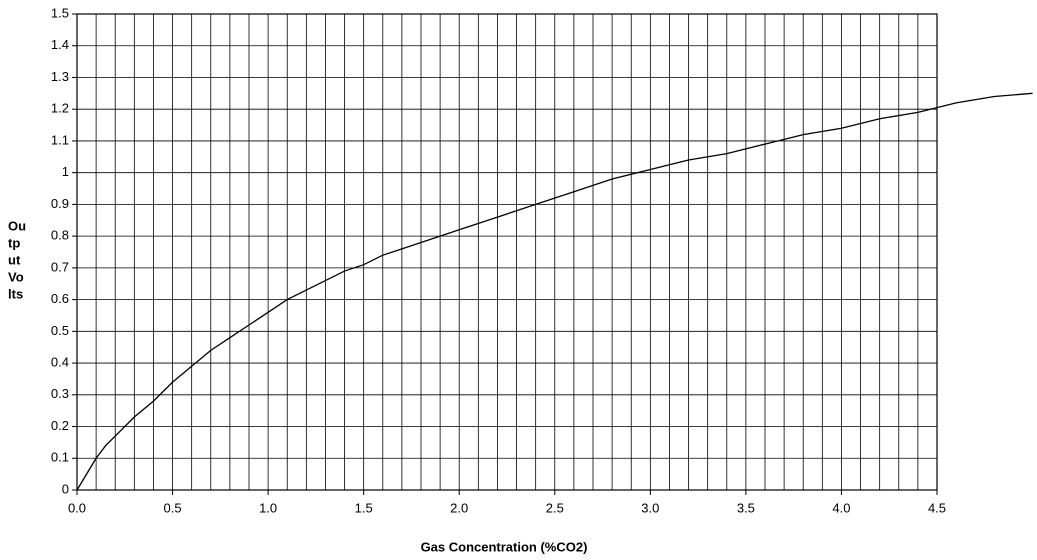  Describe the element at coordinates (60, 330) in the screenshot. I see `y-tick-label: 0.5` at that location.